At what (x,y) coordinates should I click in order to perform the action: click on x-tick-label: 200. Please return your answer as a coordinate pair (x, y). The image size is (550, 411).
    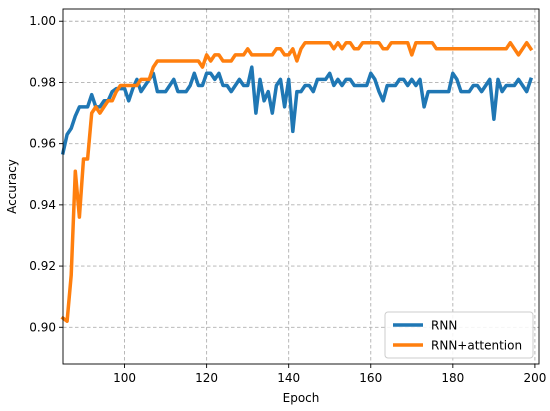
    Looking at the image, I should click on (534, 378).